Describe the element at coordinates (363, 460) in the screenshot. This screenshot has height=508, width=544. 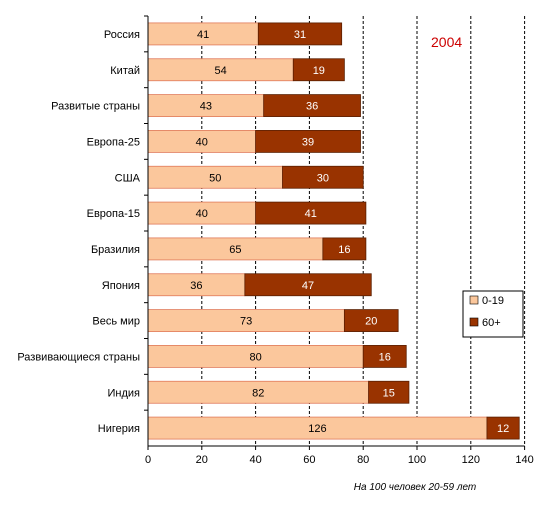
I see `x-tick-label: 80` at that location.